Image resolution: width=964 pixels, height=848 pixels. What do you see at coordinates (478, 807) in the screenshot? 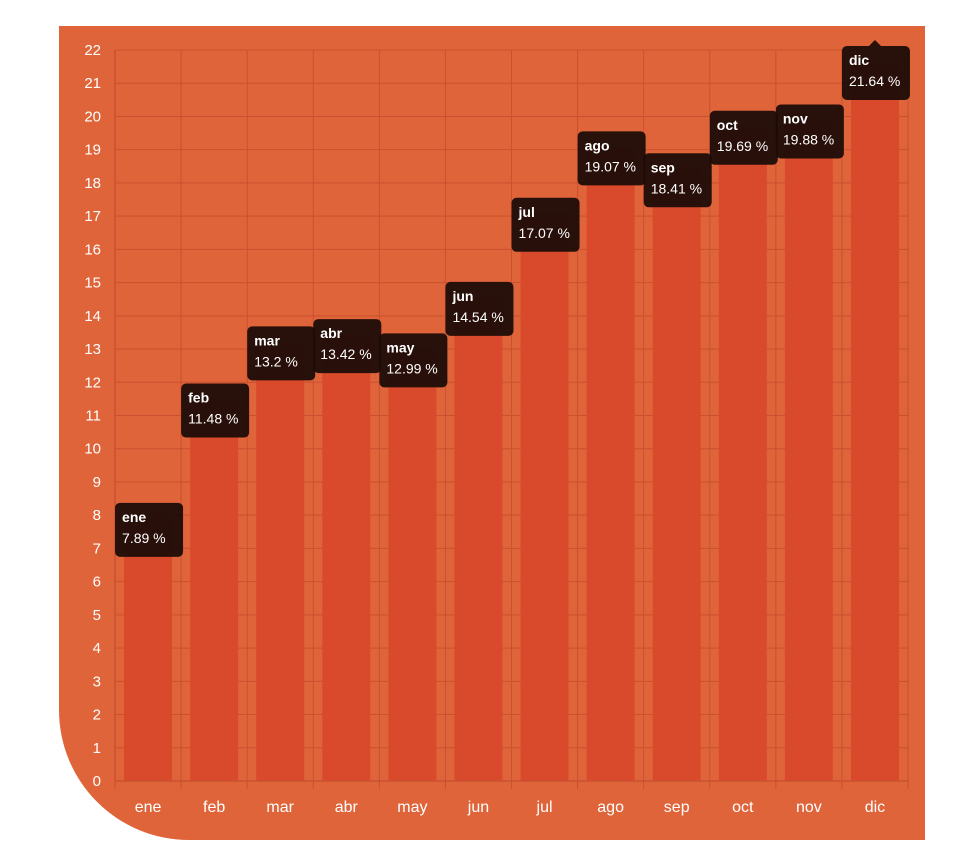
I see `x-tick-label: jun` at bounding box center [478, 807].